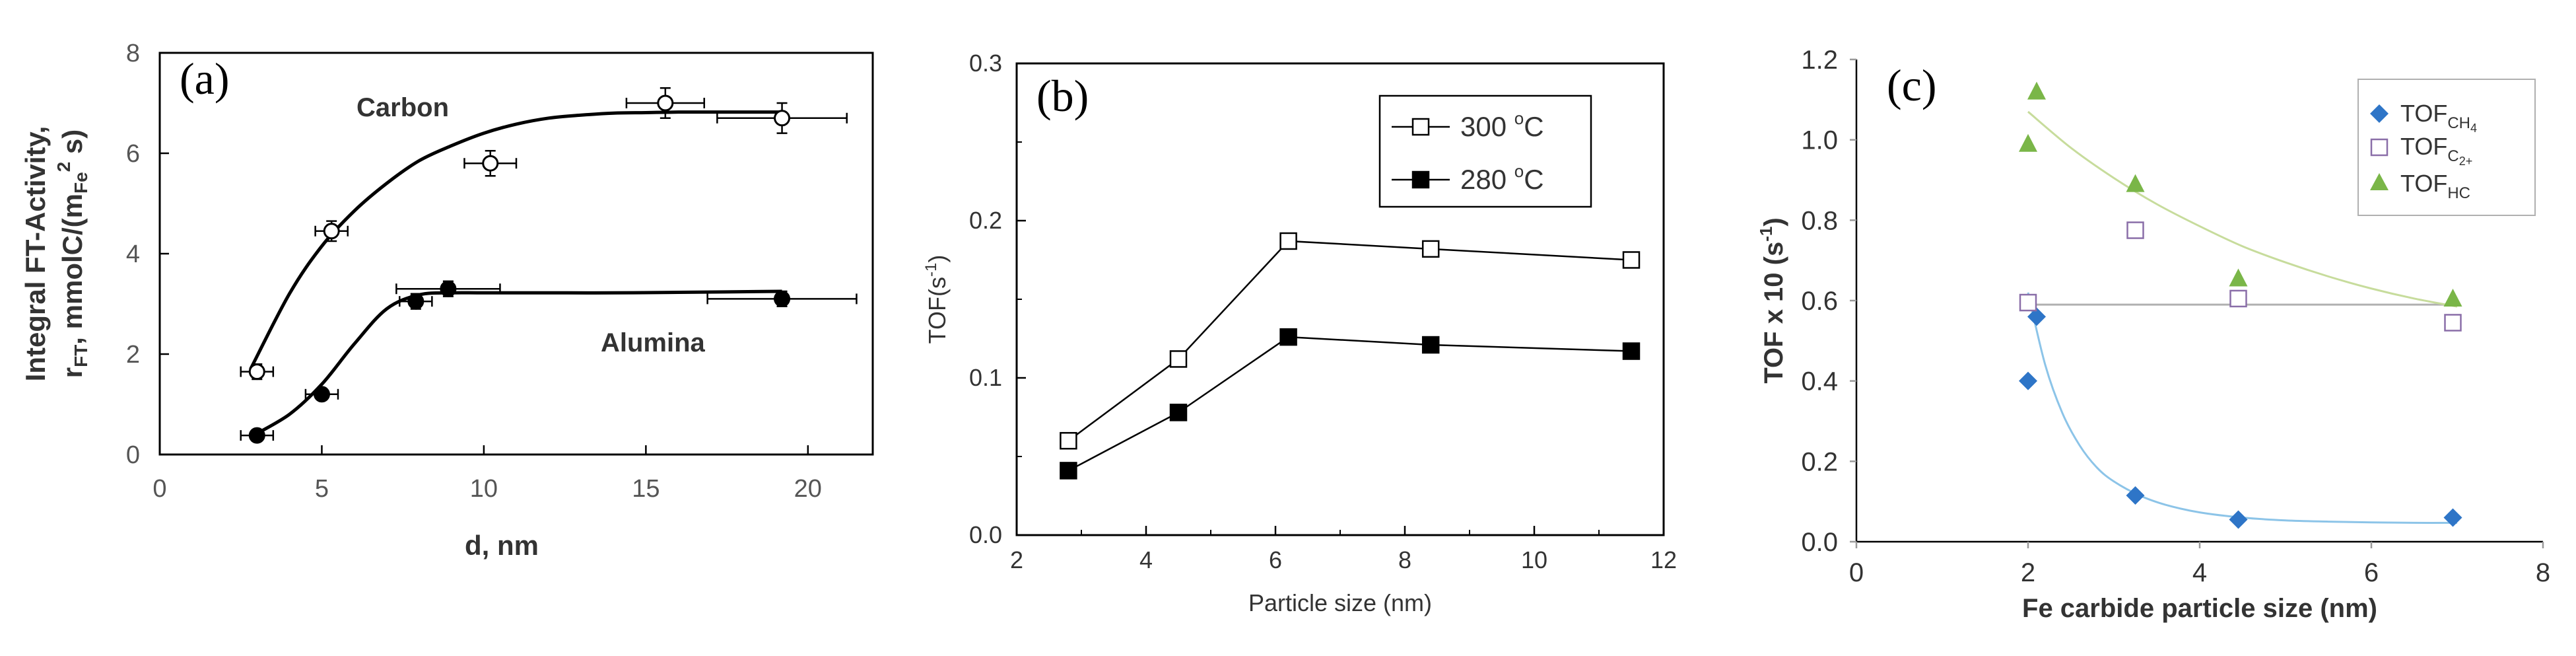 The image size is (2576, 656). Describe the element at coordinates (502, 545) in the screenshot. I see `panel-a-x-axis-label: d, nm` at that location.